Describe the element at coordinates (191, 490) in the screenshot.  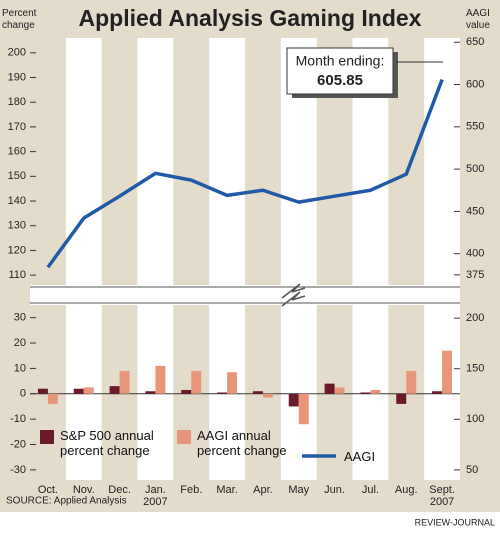
I see `x-tick-label: Feb.` at that location.